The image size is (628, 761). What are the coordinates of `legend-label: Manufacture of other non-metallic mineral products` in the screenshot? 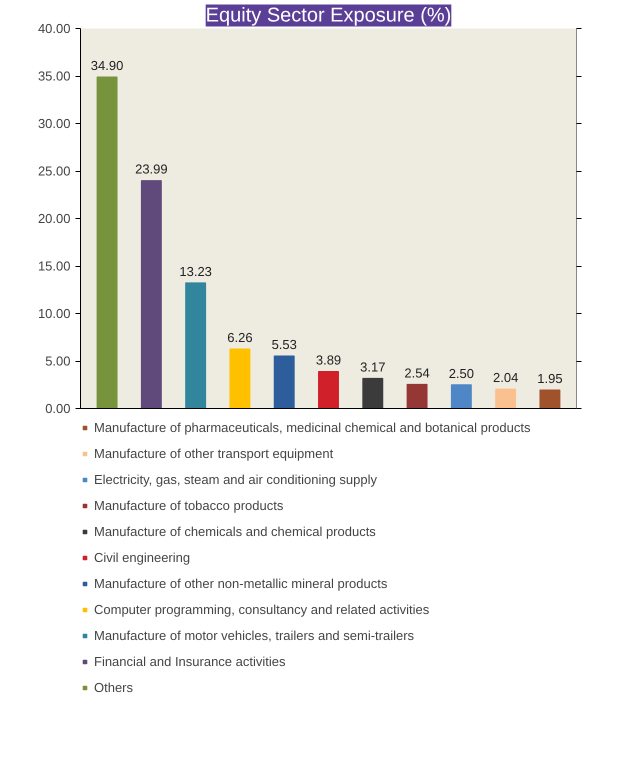 It's located at (241, 583).